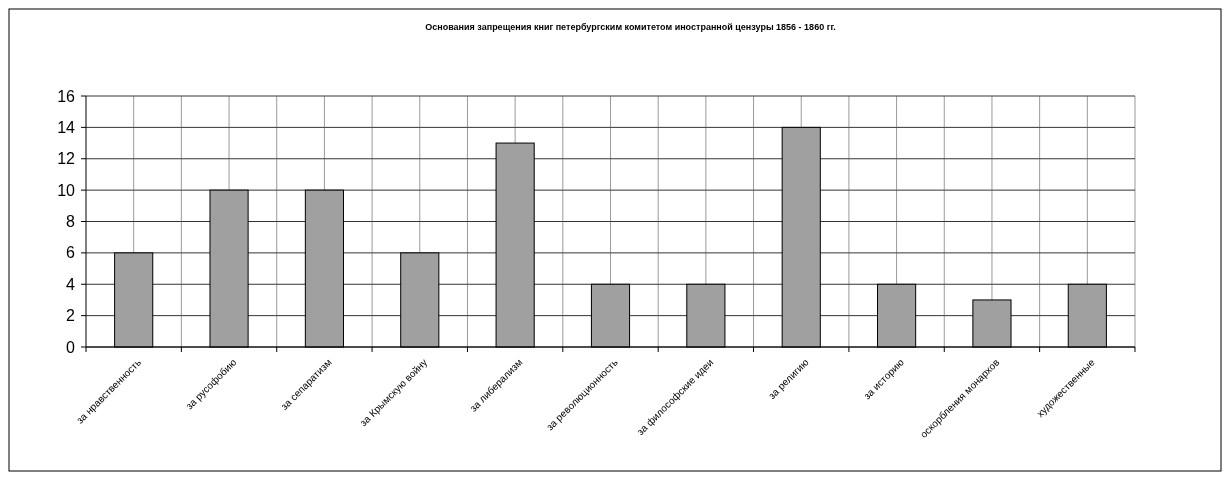 The height and width of the screenshot is (480, 1230). Describe the element at coordinates (71, 222) in the screenshot. I see `y-tick-label: 8` at that location.